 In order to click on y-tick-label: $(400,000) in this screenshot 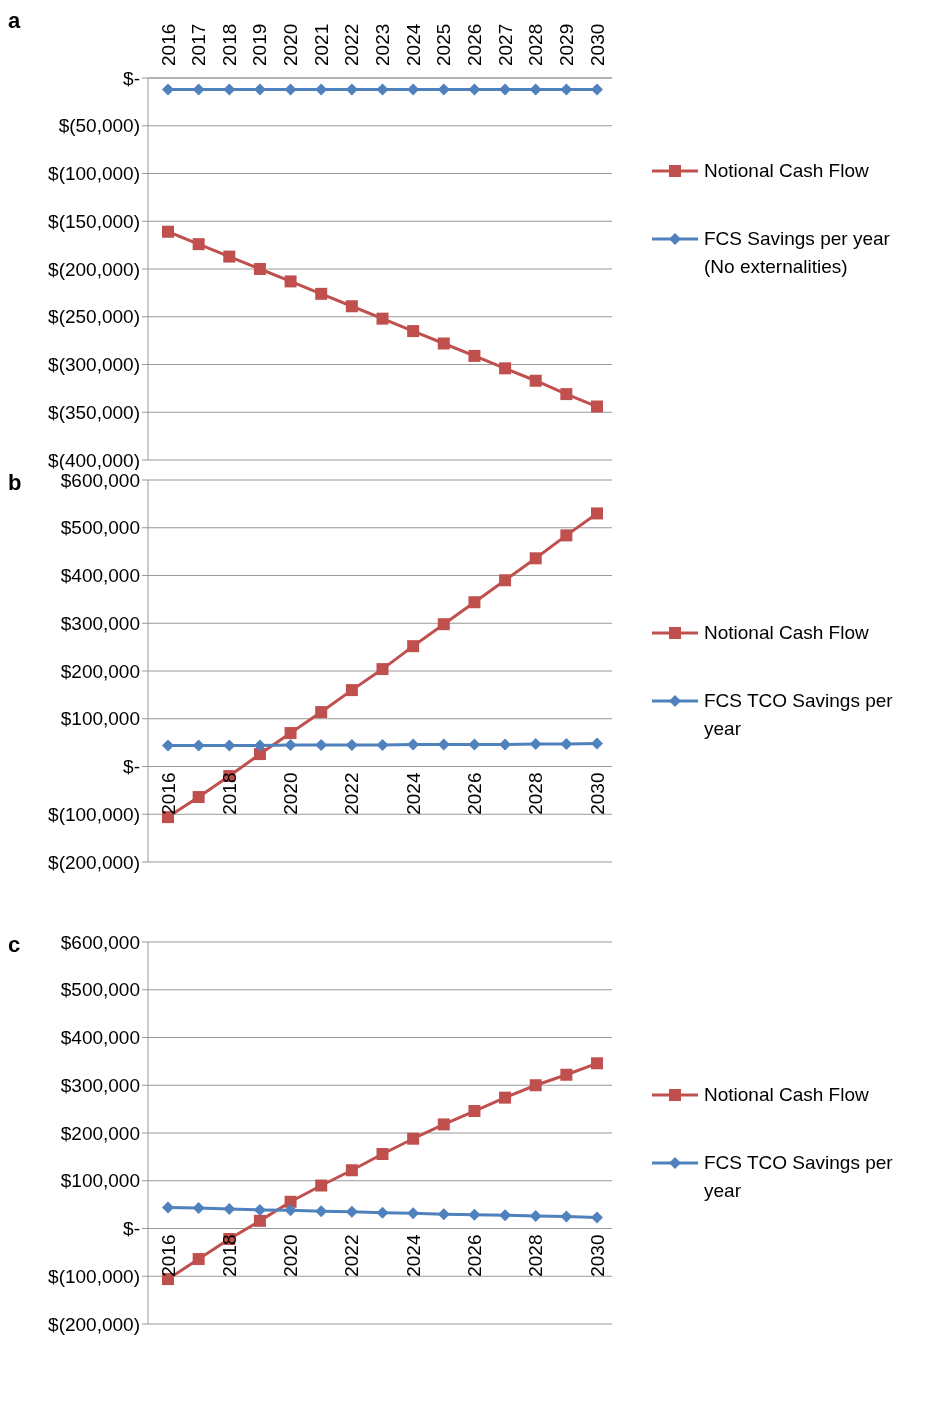, I will do `click(94, 460)`.